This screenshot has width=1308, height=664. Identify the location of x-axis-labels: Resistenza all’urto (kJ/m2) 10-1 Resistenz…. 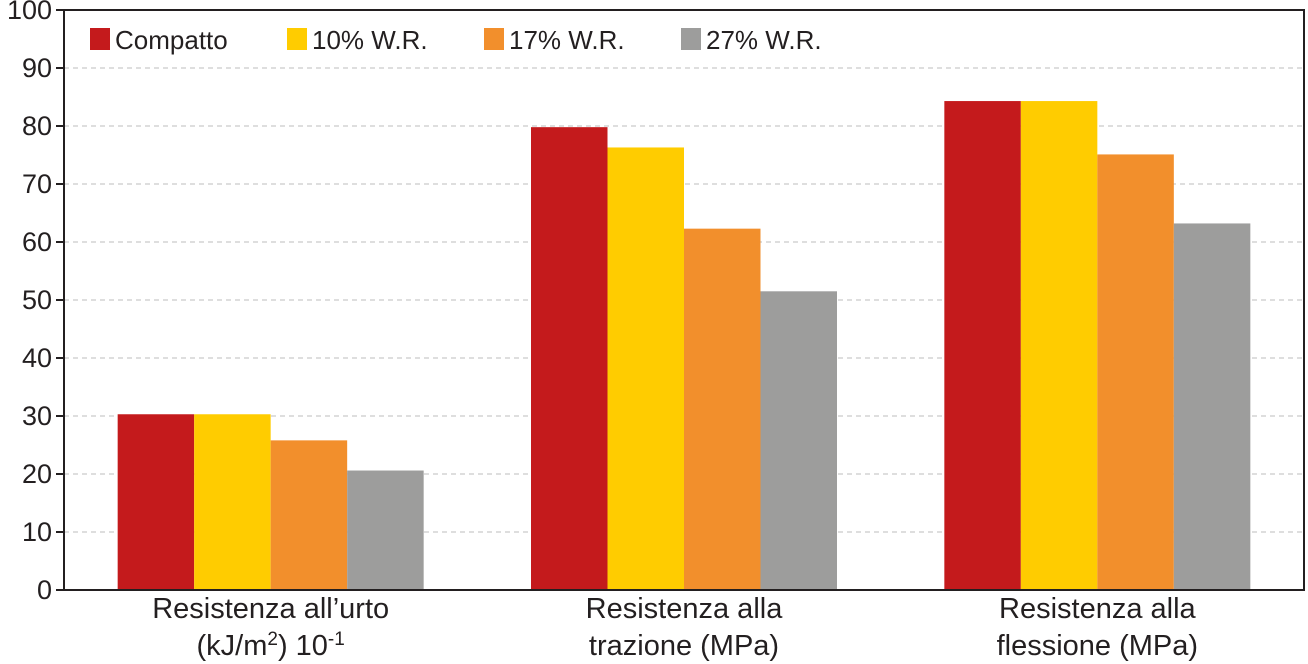
(675, 627).